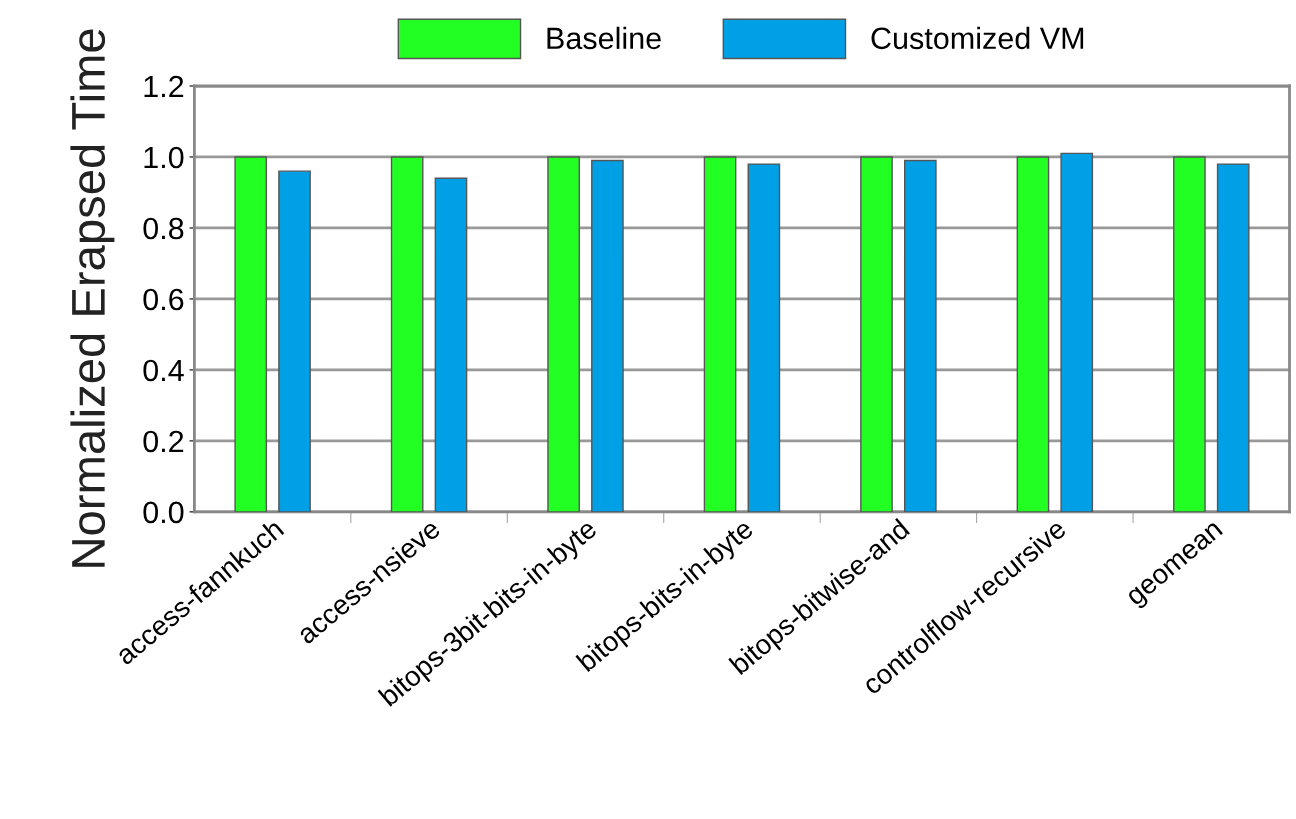  I want to click on y-tick-label: 0.0, so click(163, 512).